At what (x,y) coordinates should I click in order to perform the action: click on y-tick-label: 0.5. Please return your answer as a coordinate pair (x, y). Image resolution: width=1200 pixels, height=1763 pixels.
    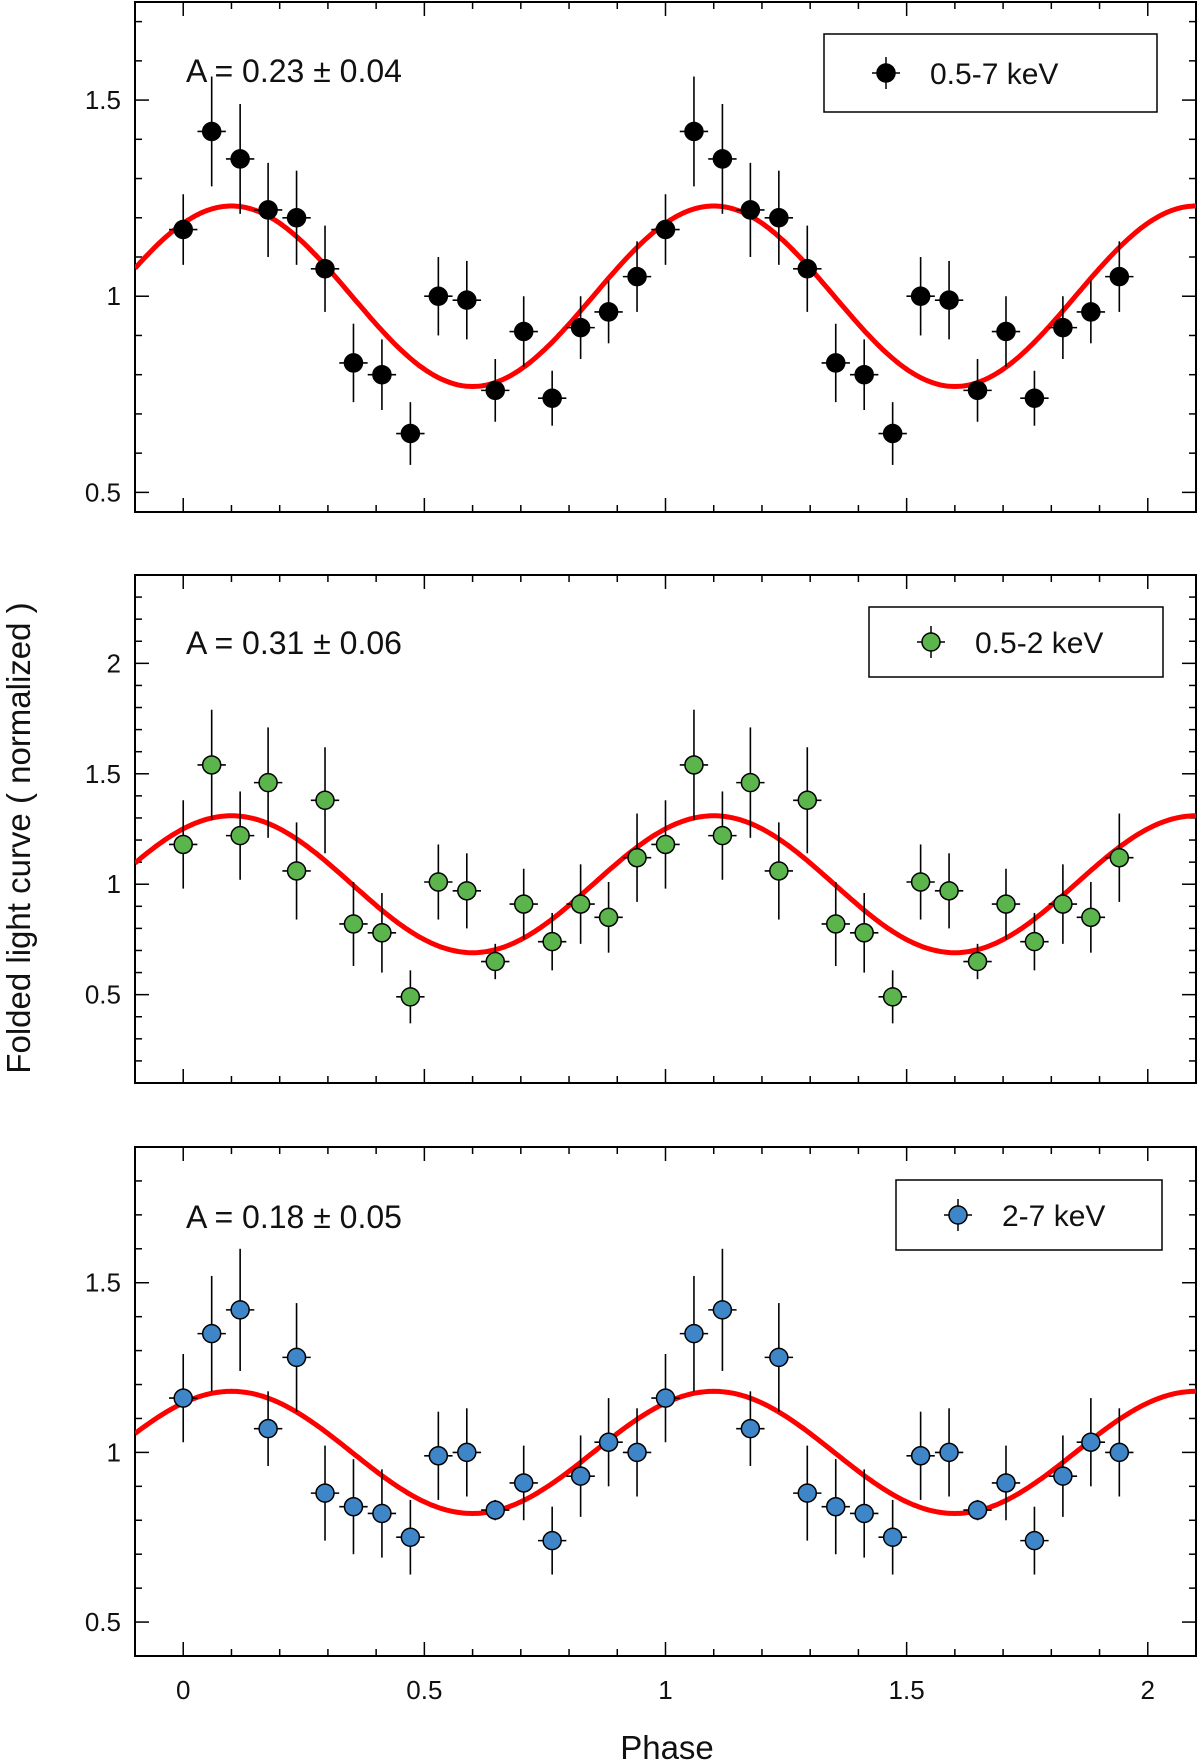
    Looking at the image, I should click on (103, 1622).